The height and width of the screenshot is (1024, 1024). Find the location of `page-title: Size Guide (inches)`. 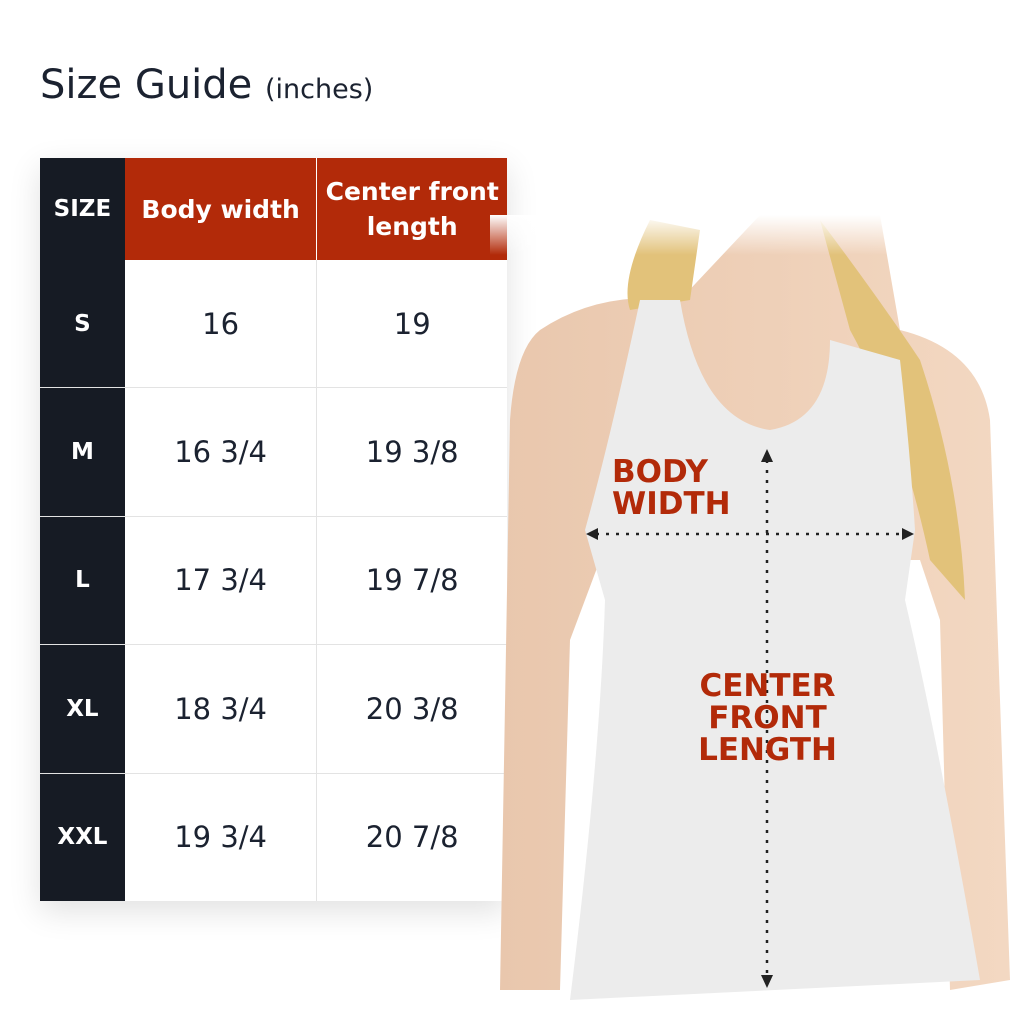

page-title: Size Guide (inches) is located at coordinates (206, 85).